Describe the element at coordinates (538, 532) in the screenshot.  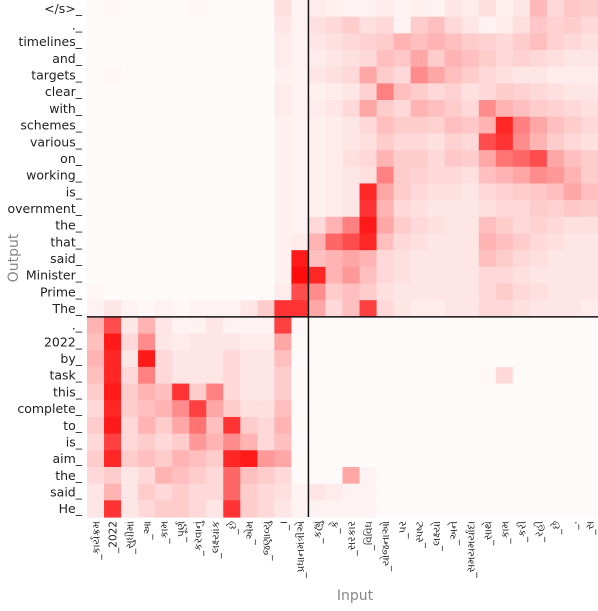
I see `x-tick-label: _રહી` at that location.